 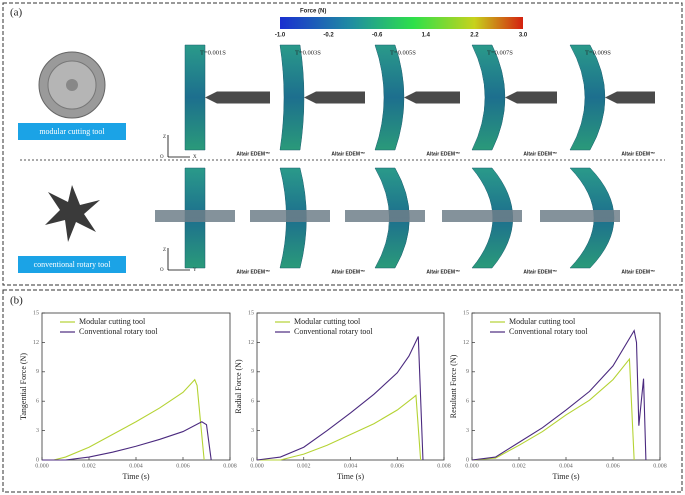 What do you see at coordinates (195, 270) in the screenshot?
I see `axis-icon-label: Y` at bounding box center [195, 270].